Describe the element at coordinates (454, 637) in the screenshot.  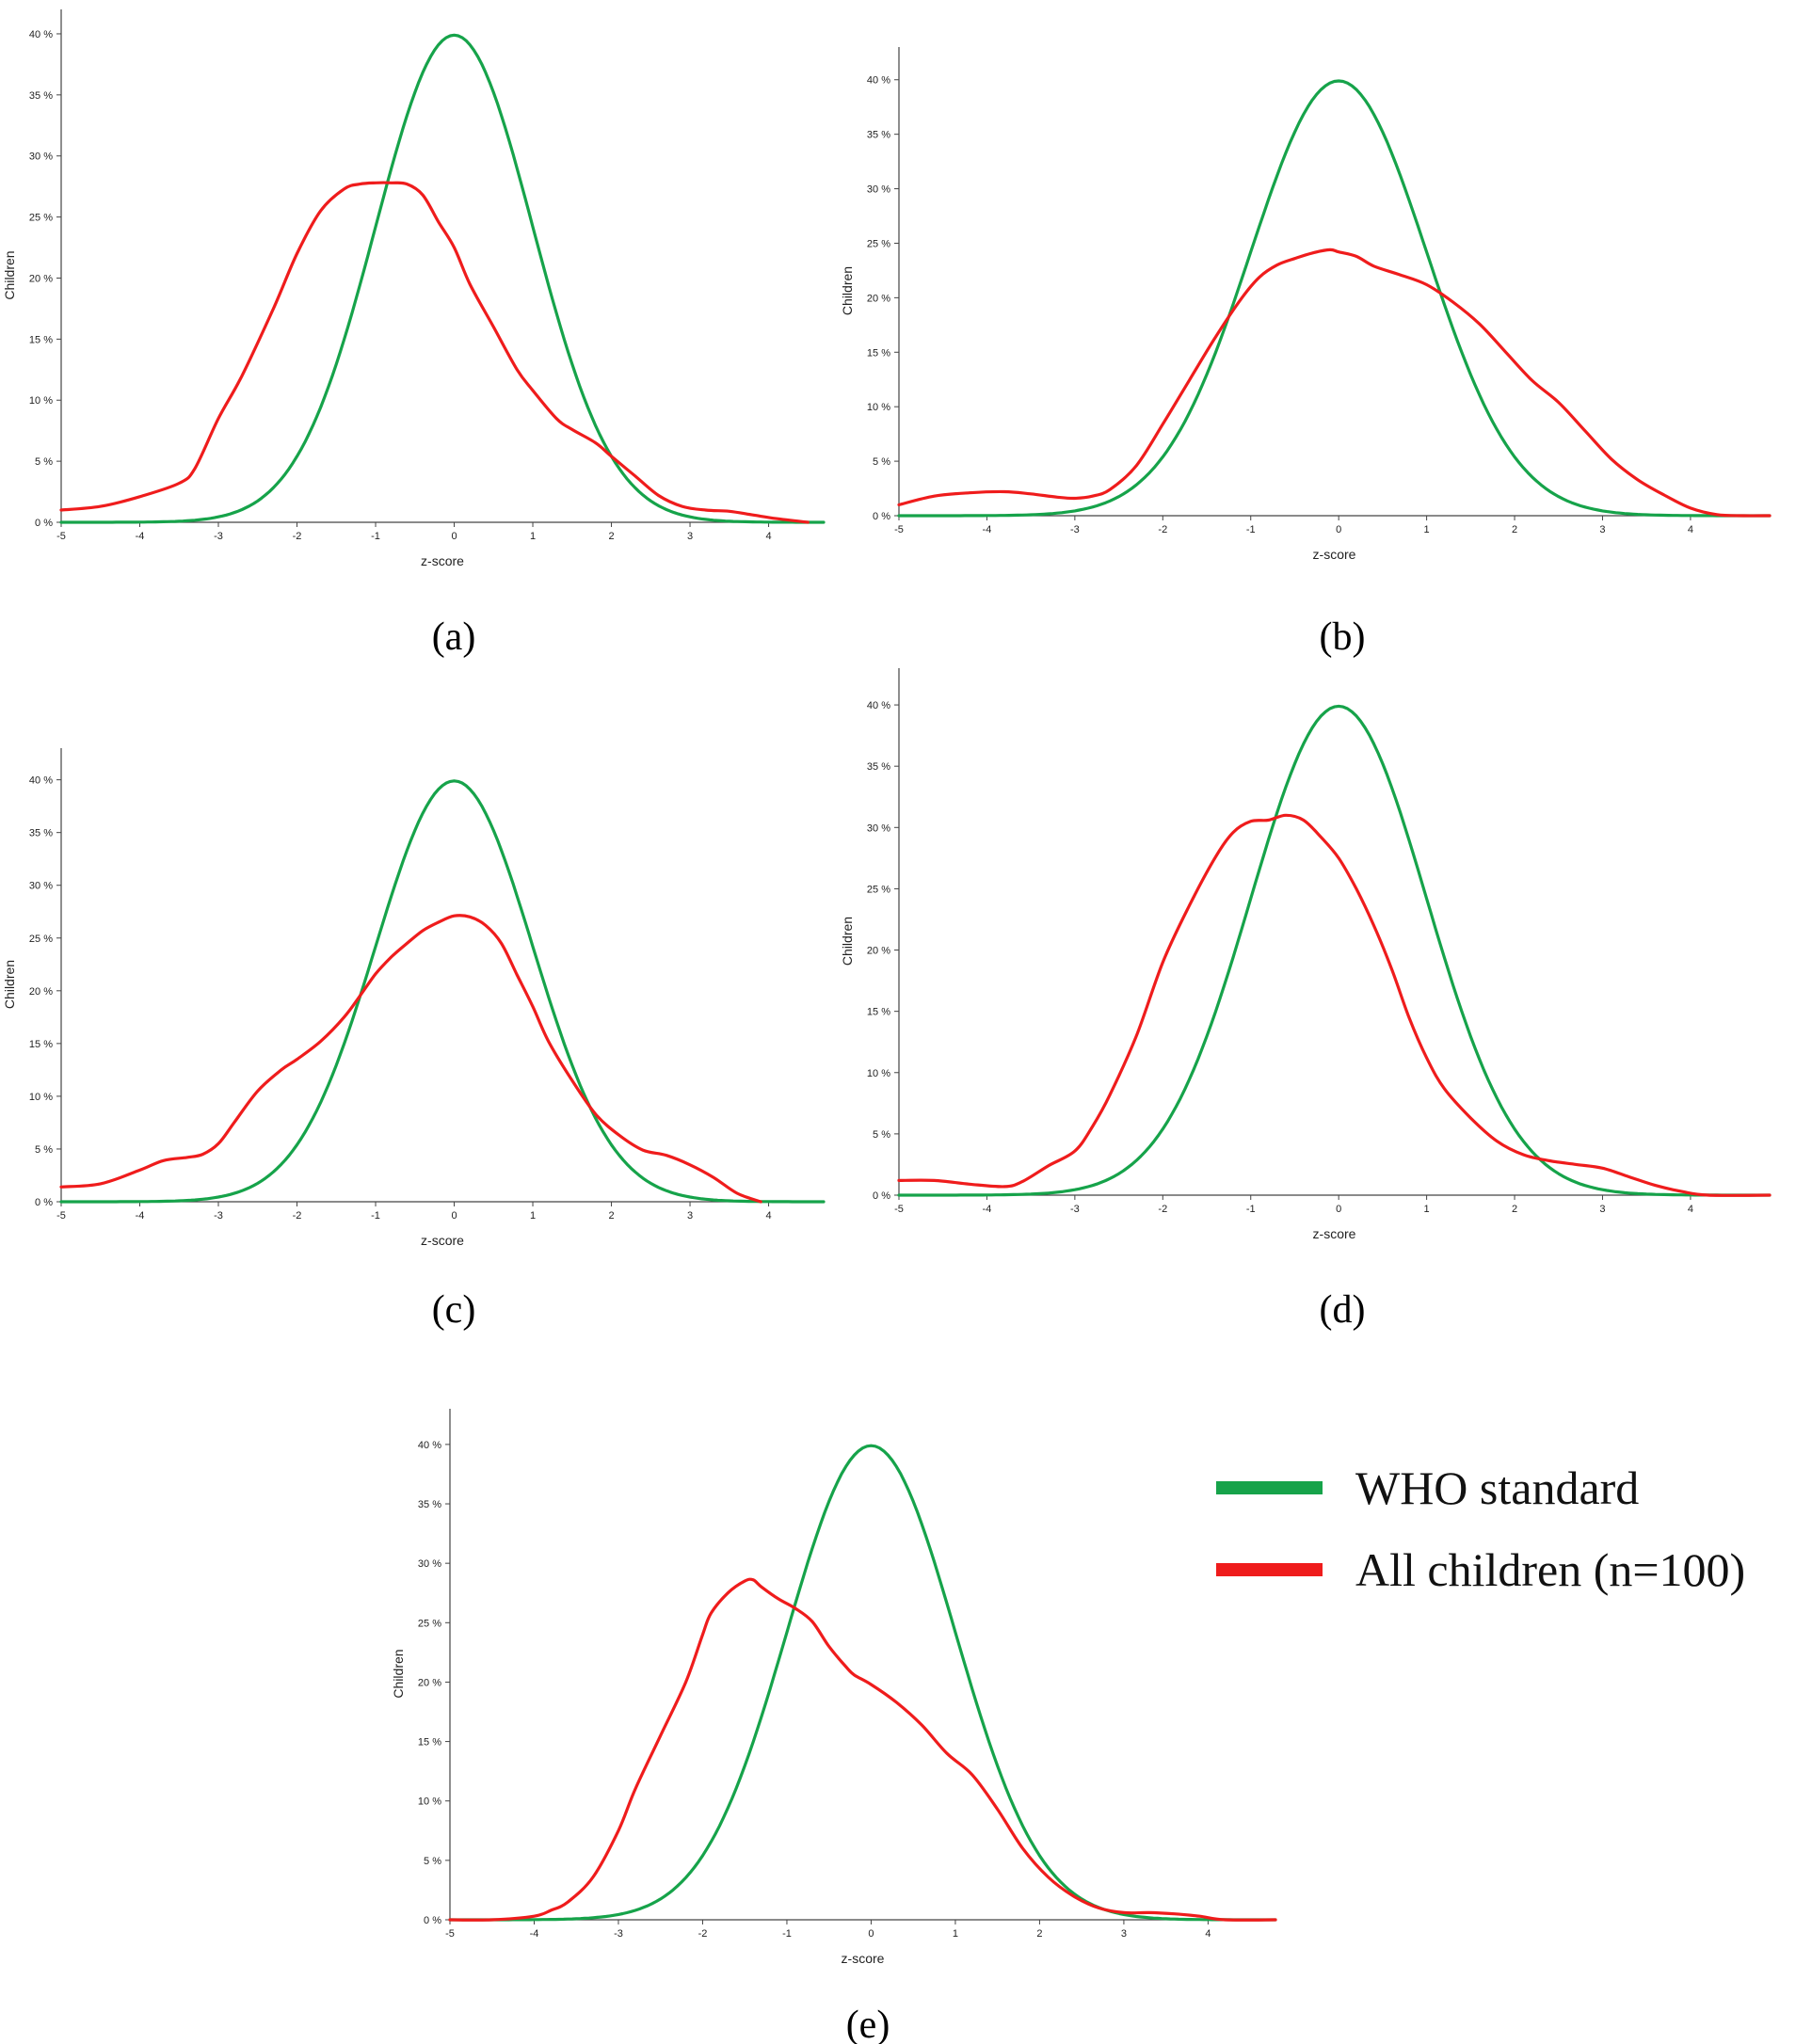
I see `panel-caption: (a)` at that location.